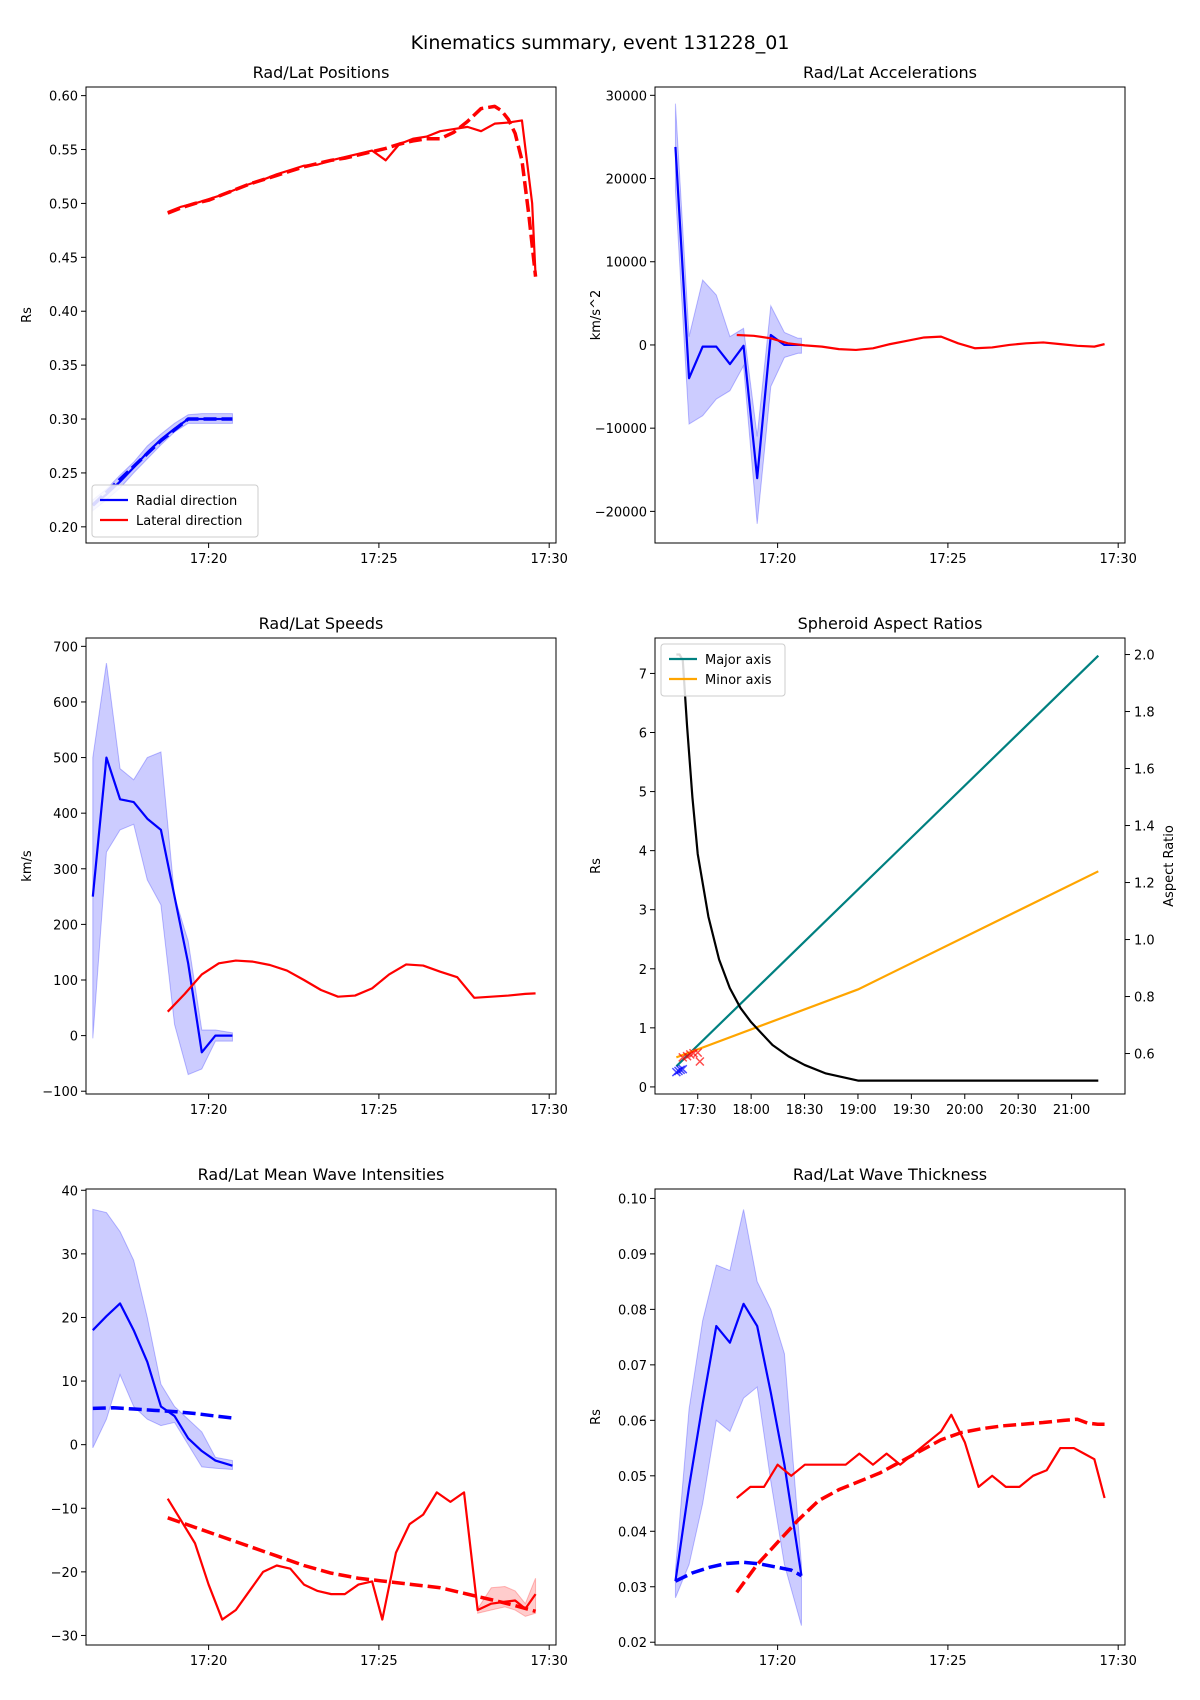 The height and width of the screenshot is (1700, 1200). Describe the element at coordinates (1144, 941) in the screenshot. I see `y2-tick-label: 1.0` at that location.